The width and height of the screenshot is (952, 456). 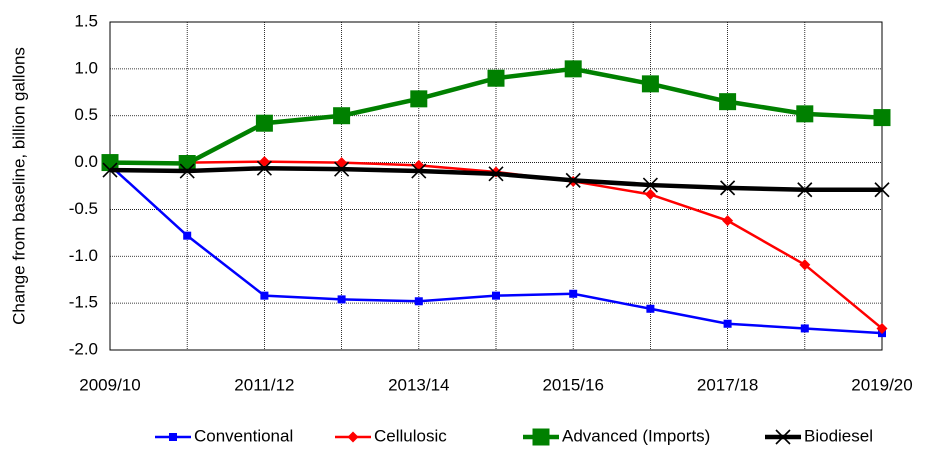 What do you see at coordinates (418, 384) in the screenshot?
I see `x-tick-label: 2013/14` at bounding box center [418, 384].